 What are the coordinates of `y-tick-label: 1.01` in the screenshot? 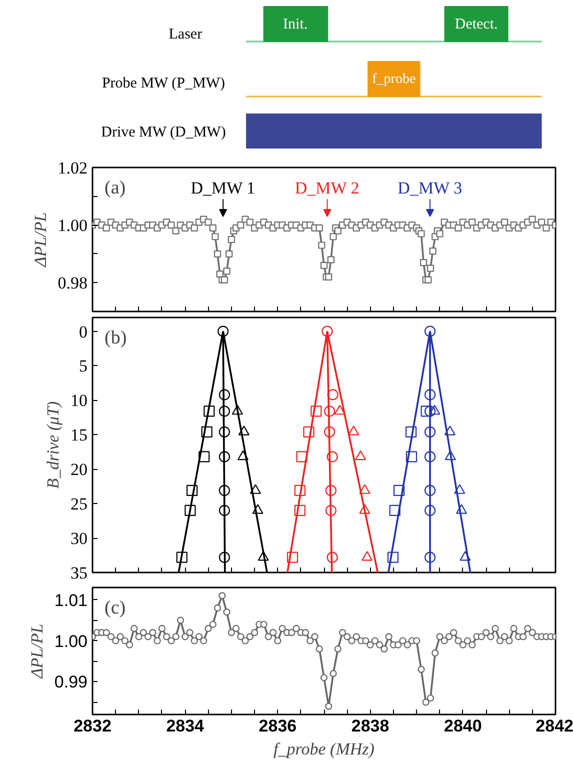 It's located at (71, 600).